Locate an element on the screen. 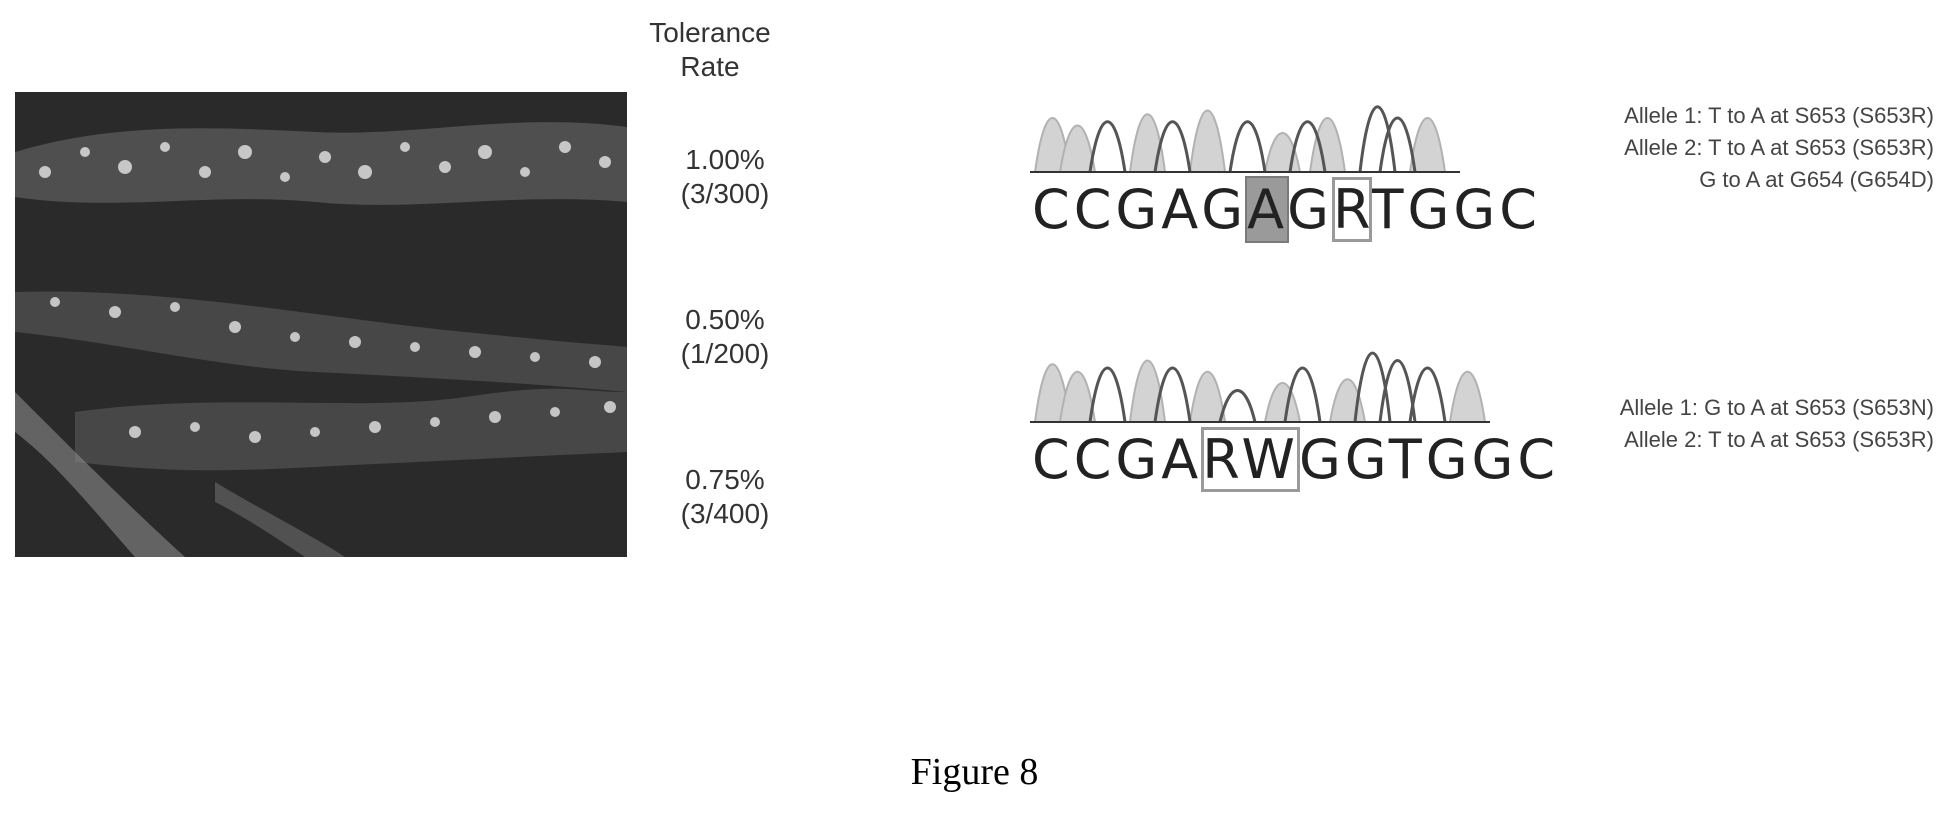 The image size is (1949, 815). rate-fraction: (3/400) is located at coordinates (725, 514).